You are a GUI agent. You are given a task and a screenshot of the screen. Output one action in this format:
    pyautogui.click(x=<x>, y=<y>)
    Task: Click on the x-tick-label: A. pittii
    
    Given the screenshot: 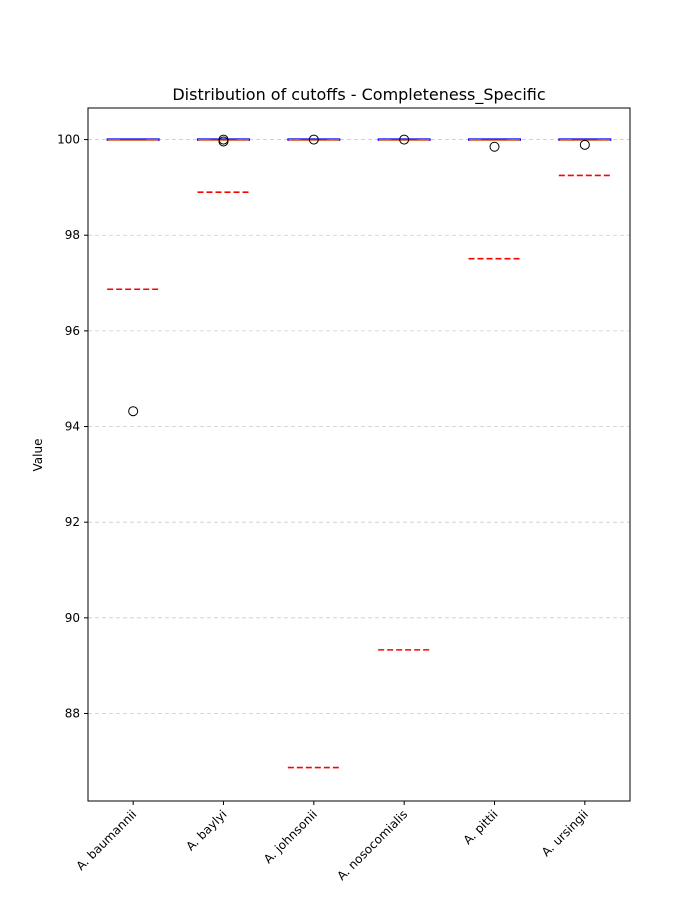 What is the action you would take?
    pyautogui.click(x=481, y=827)
    